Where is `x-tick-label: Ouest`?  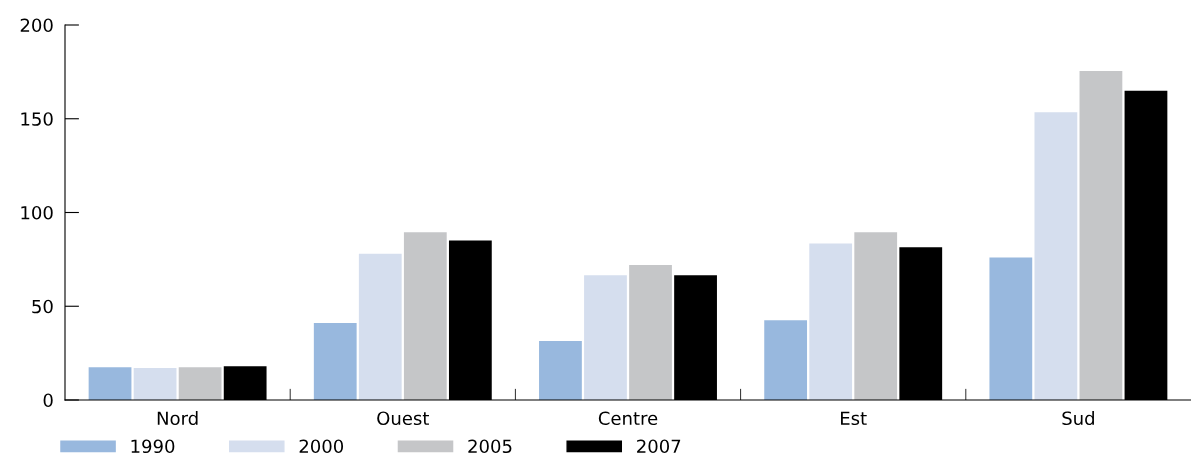
x-tick-label: Ouest is located at coordinates (403, 418).